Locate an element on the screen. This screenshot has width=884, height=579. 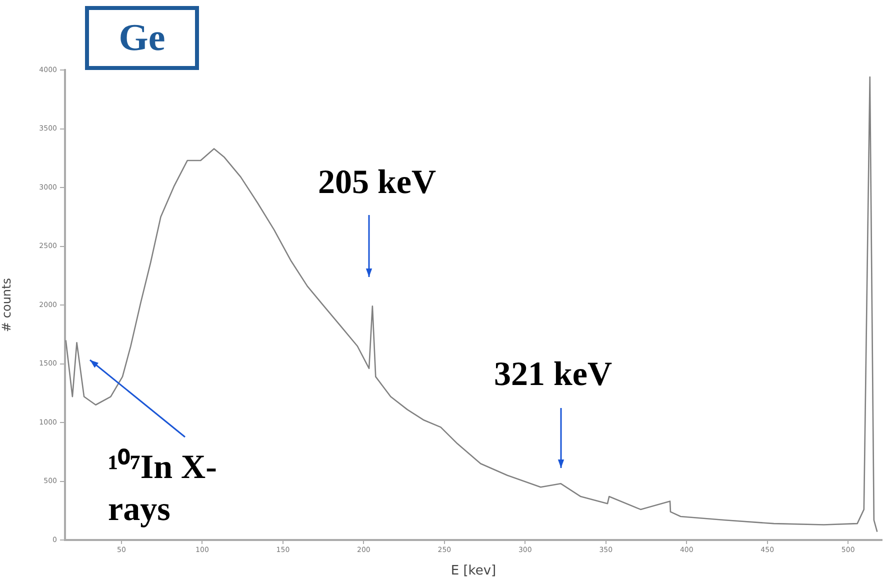
chart-title: Ge is located at coordinates (142, 38).